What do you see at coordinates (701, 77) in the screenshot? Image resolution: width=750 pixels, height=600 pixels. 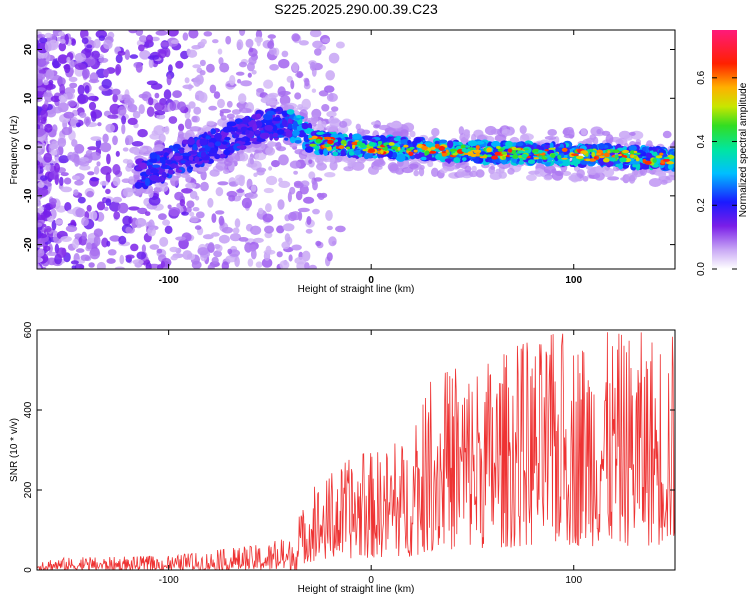 I see `colorbar-tick-label: 0.6` at bounding box center [701, 77].